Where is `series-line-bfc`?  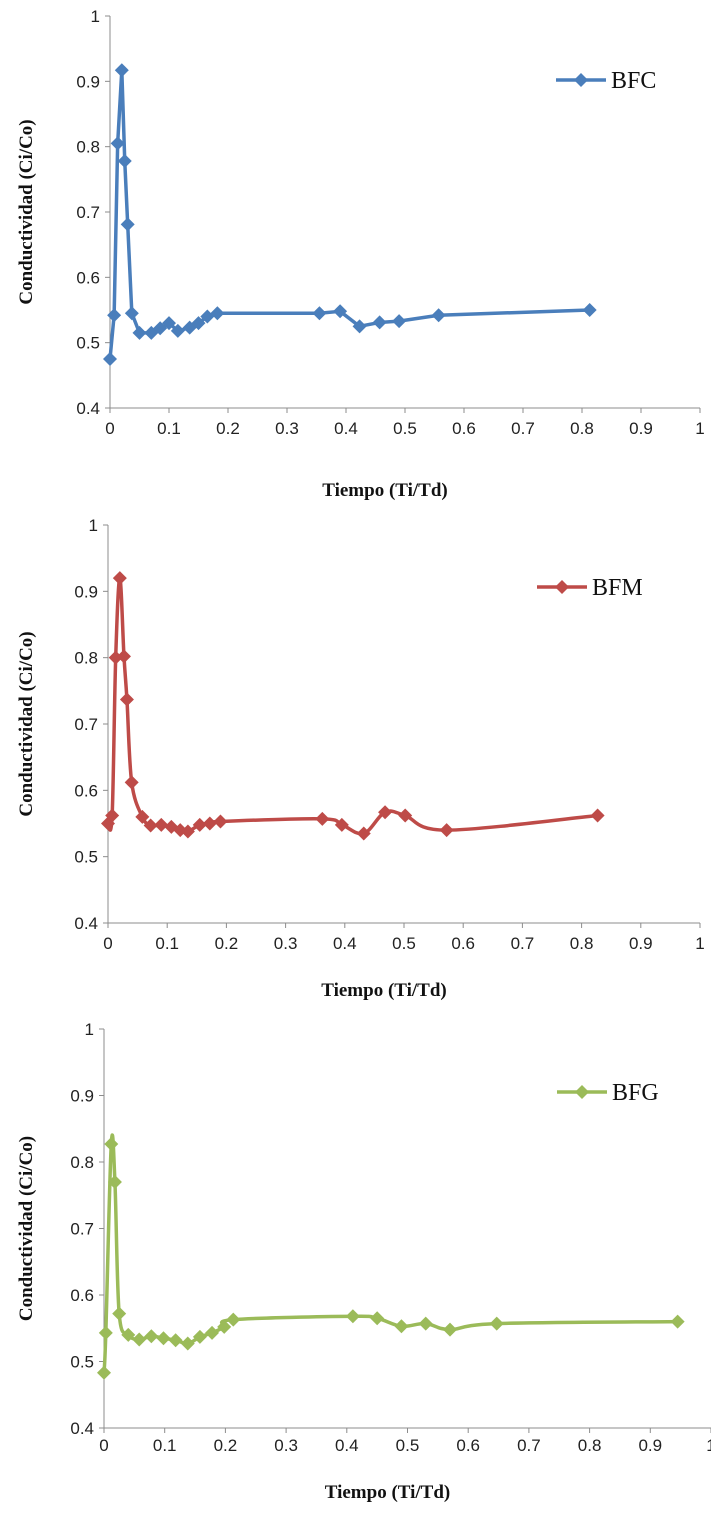 series-line-bfc is located at coordinates (349, 214).